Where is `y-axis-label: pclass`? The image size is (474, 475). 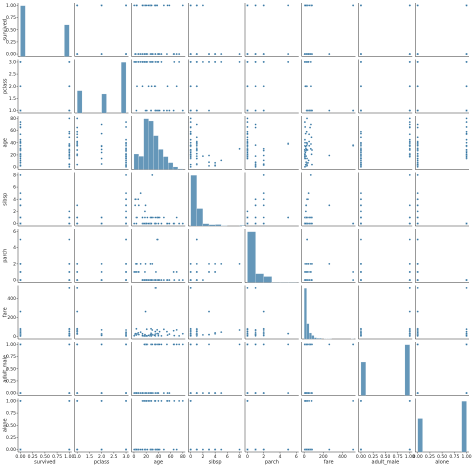
y-axis-label: pclass is located at coordinates (6, 86).